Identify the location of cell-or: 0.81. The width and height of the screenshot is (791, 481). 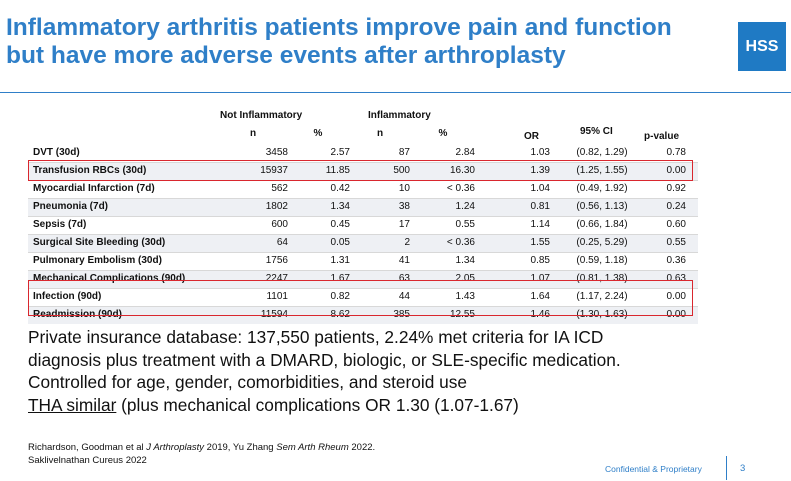
(540, 206).